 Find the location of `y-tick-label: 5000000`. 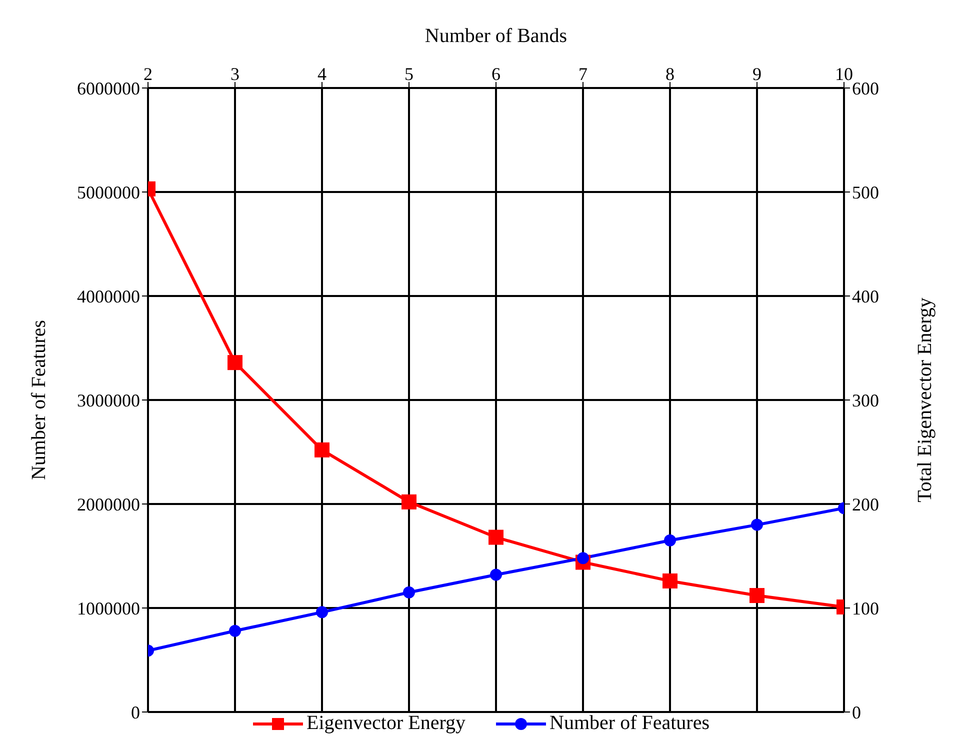

y-tick-label: 5000000 is located at coordinates (108, 192).